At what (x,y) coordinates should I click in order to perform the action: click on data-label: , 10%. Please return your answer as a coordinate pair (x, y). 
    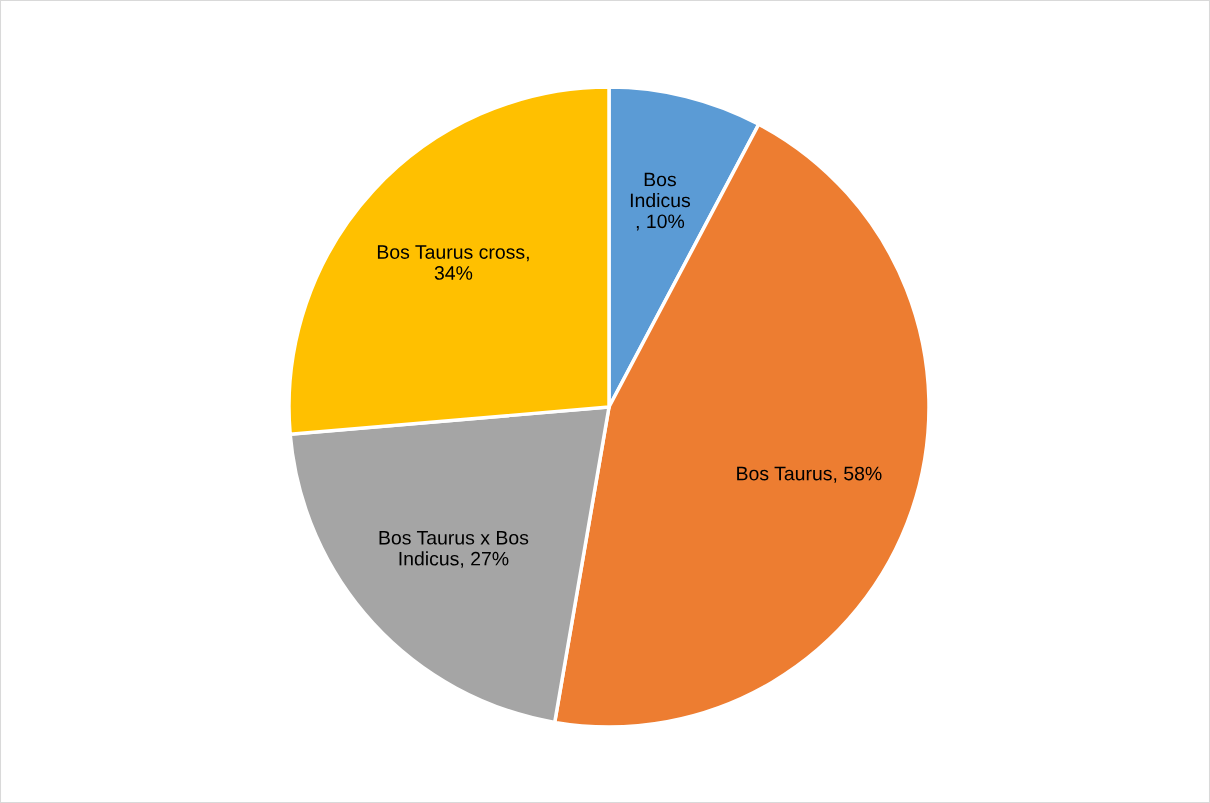
    Looking at the image, I should click on (660, 222).